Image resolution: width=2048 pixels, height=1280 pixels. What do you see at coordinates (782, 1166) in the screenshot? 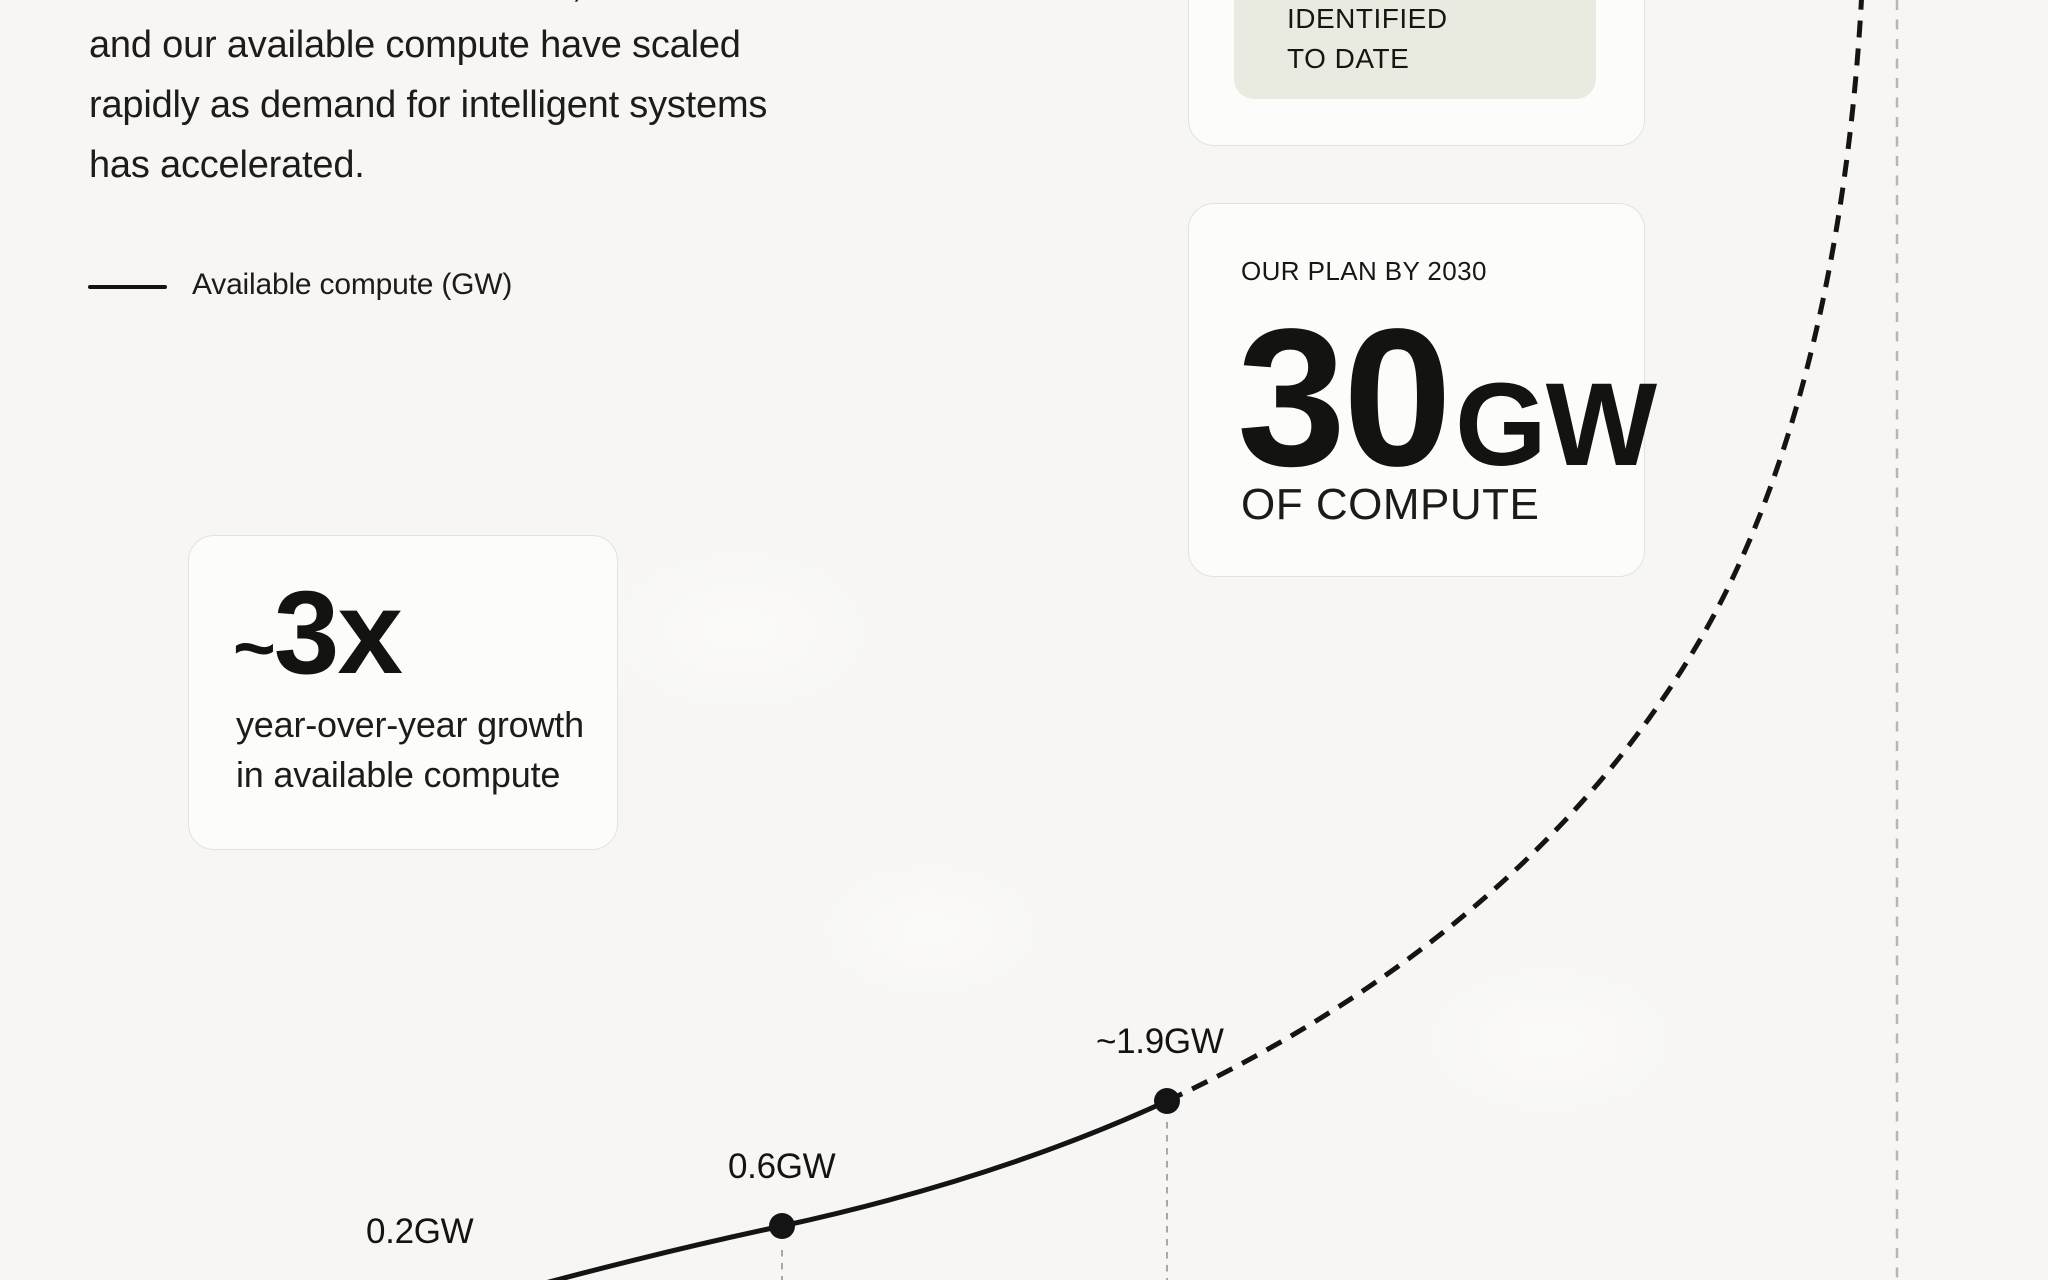
I see `point-label-0-6gw: 0.6GW` at bounding box center [782, 1166].